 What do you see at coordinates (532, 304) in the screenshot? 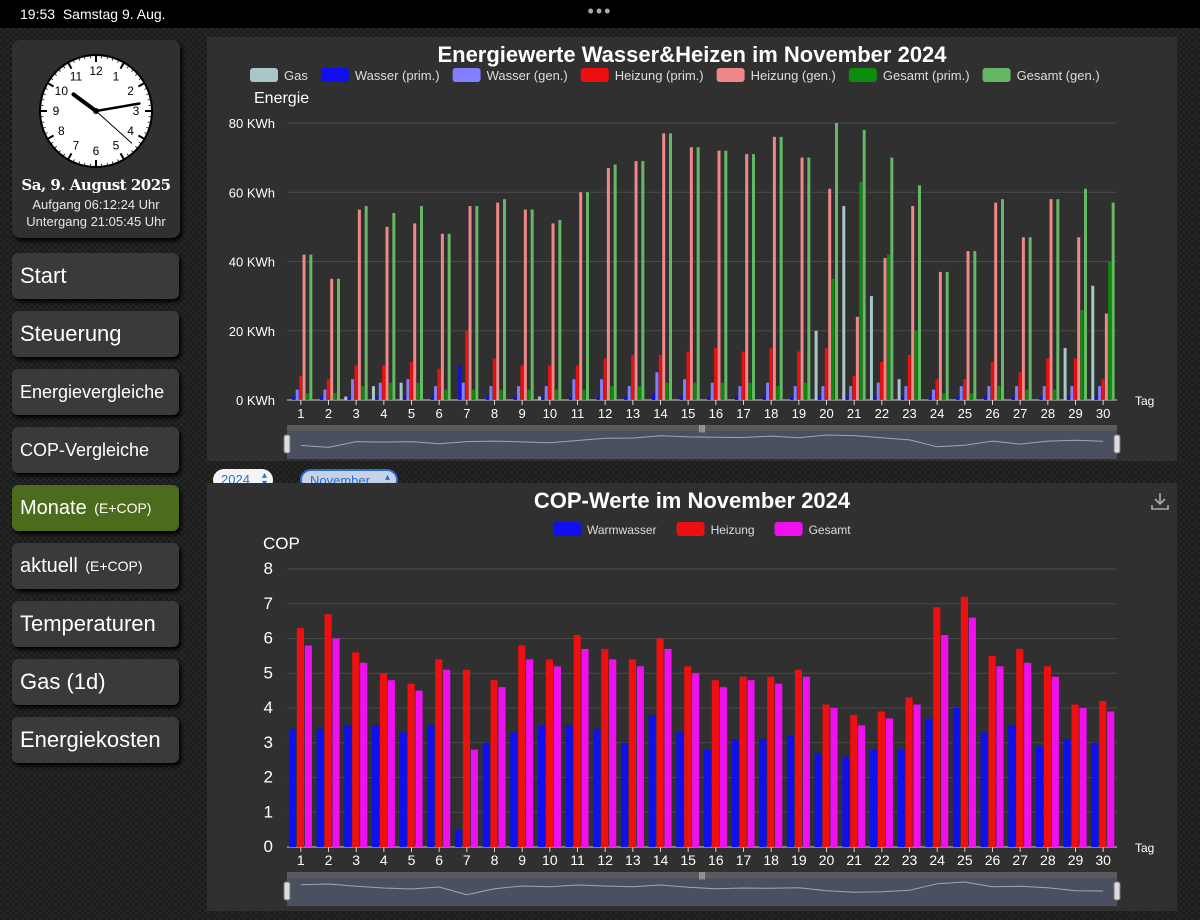
I see `bar-gesamt-gen--9` at bounding box center [532, 304].